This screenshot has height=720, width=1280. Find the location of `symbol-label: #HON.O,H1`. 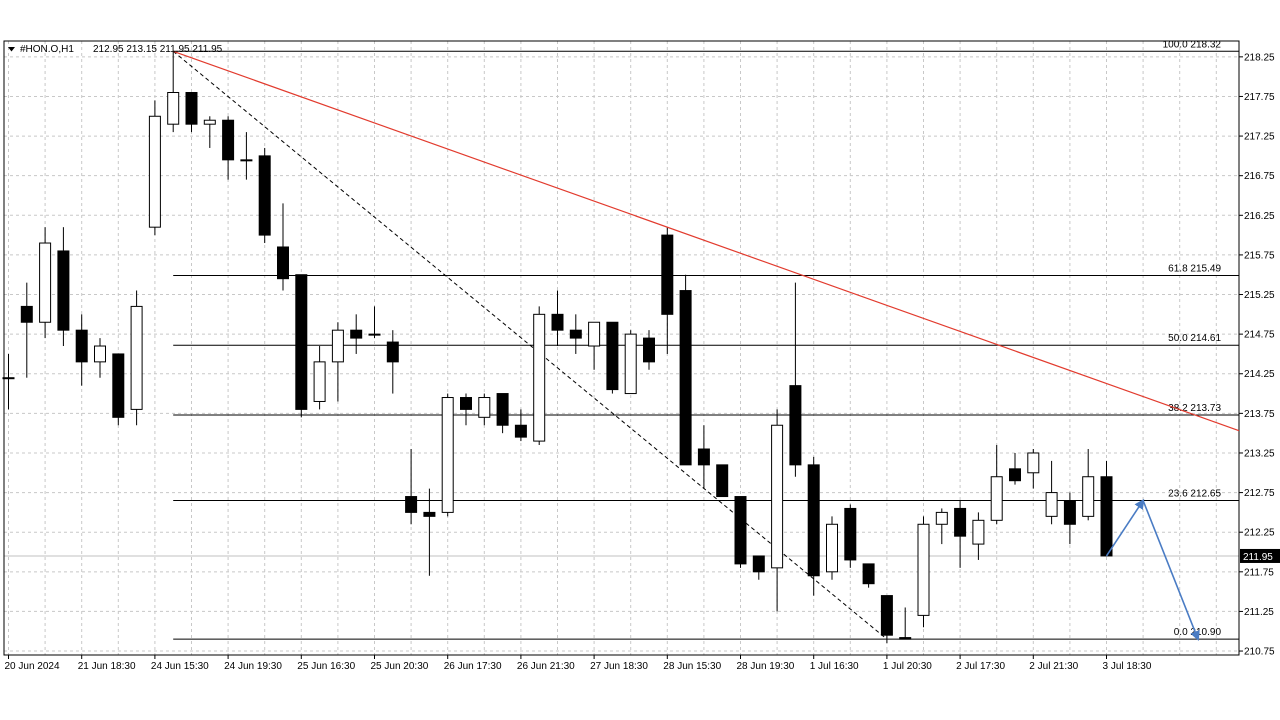

symbol-label: #HON.O,H1 is located at coordinates (47, 49).